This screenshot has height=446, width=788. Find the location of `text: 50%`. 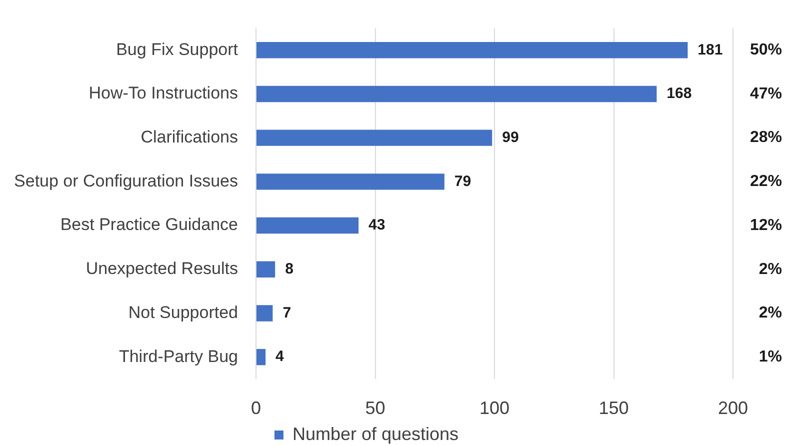

text: 50% is located at coordinates (766, 50).